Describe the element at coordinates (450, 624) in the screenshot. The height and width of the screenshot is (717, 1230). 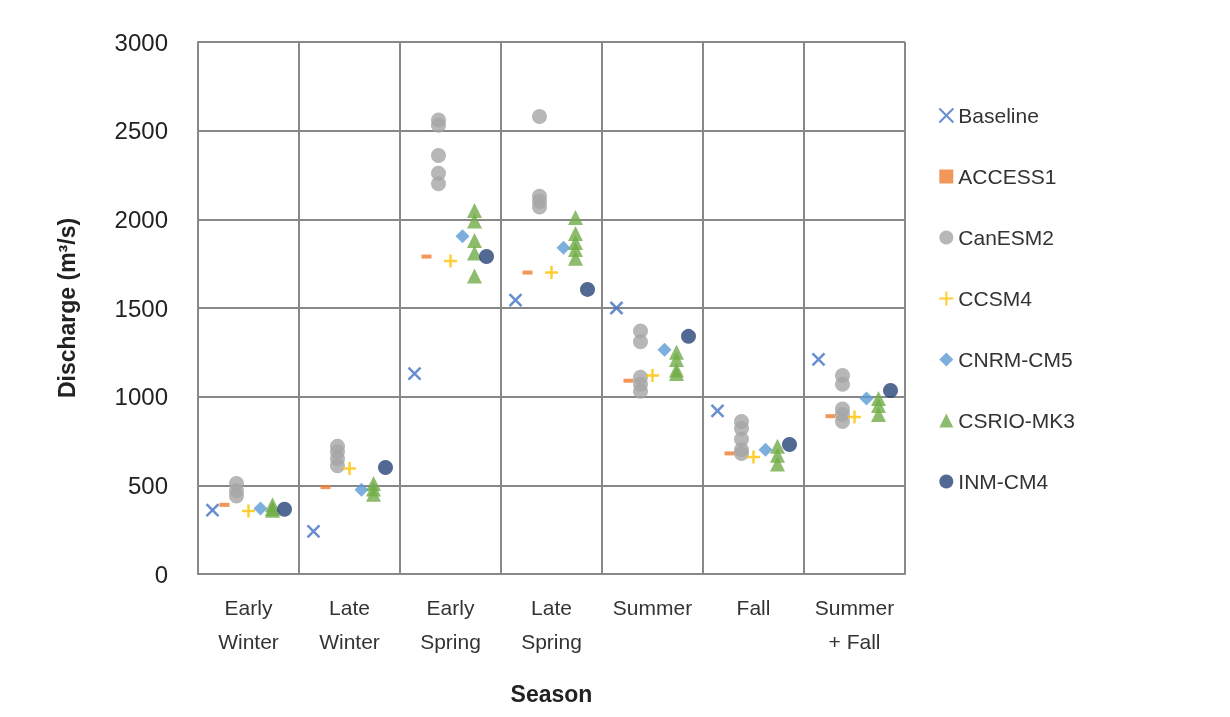
I see `x-tick-label: Early Spring` at that location.